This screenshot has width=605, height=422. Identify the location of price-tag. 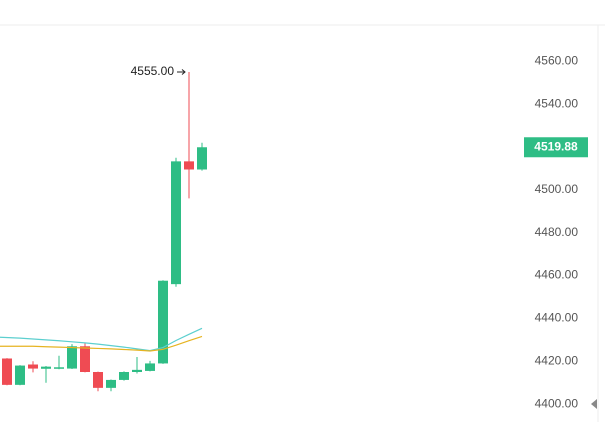
(556, 147).